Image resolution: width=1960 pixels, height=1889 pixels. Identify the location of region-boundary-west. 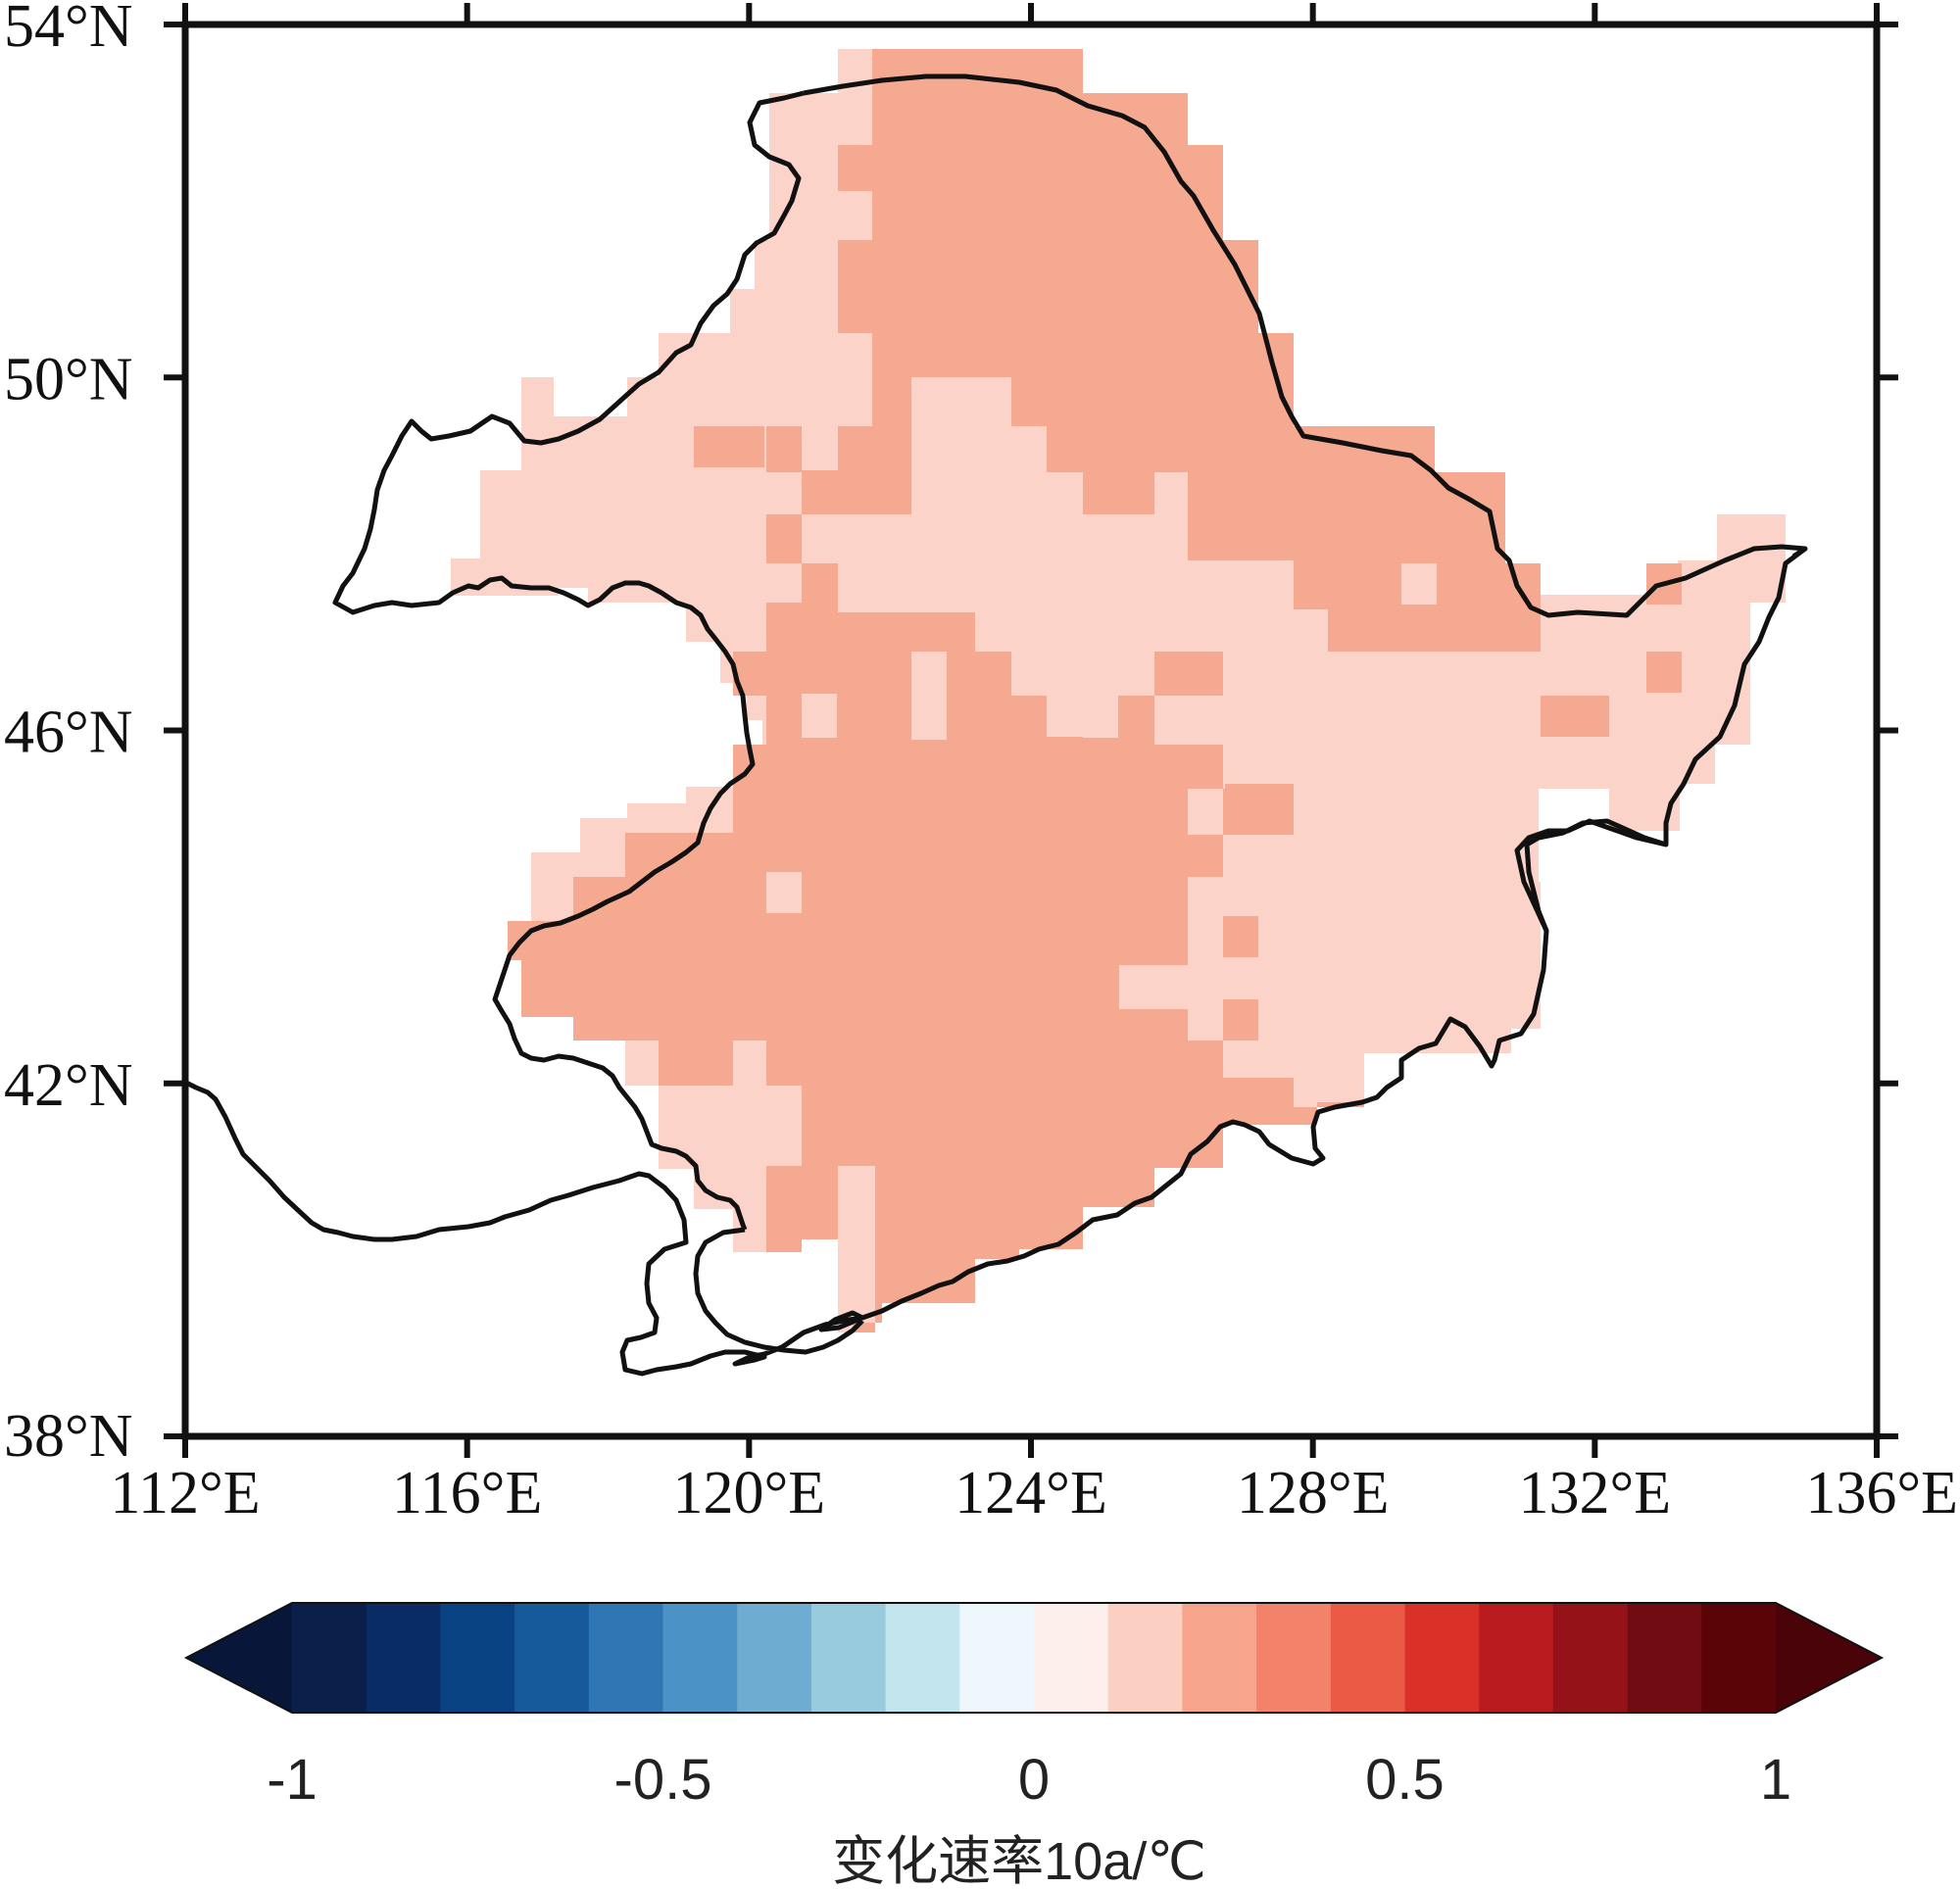
(568, 660).